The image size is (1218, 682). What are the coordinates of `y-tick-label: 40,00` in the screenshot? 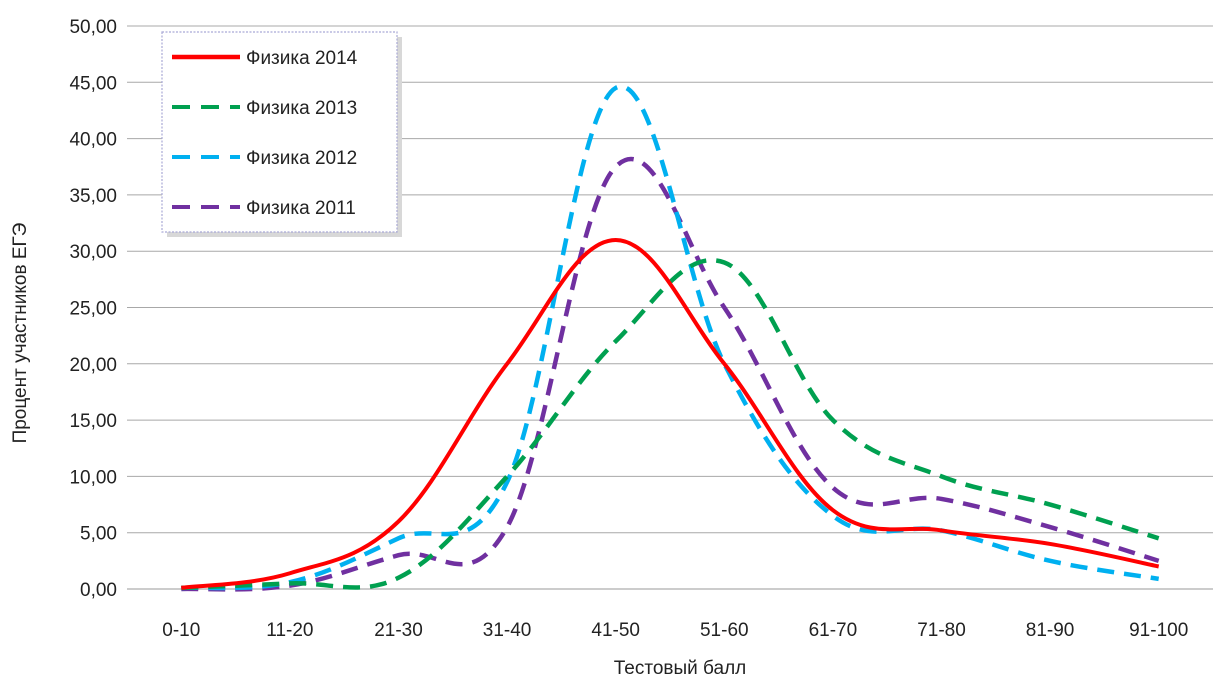 It's located at (93, 140).